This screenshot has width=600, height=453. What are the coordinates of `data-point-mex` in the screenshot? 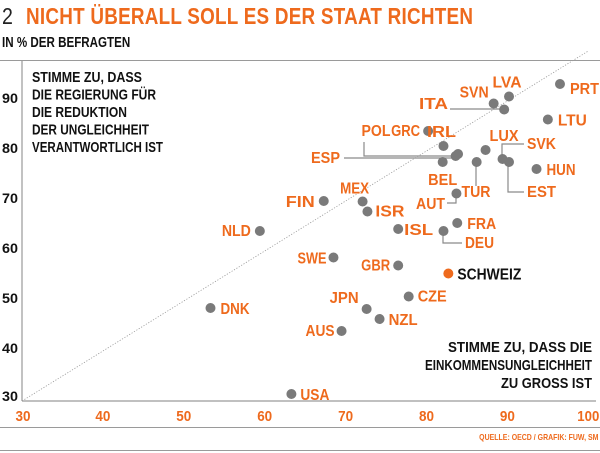 It's located at (362, 201).